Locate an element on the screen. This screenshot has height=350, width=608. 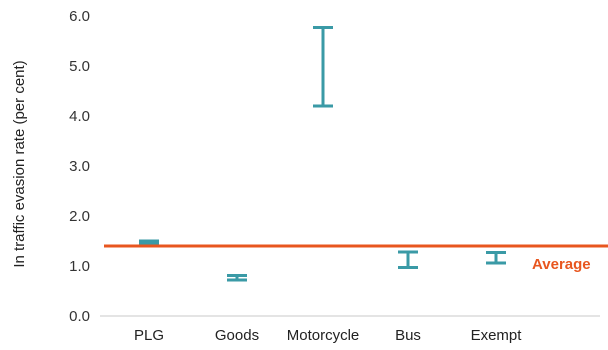
label-layer: PLG Goods Motorcycle Bus Exempt is located at coordinates (328, 335).